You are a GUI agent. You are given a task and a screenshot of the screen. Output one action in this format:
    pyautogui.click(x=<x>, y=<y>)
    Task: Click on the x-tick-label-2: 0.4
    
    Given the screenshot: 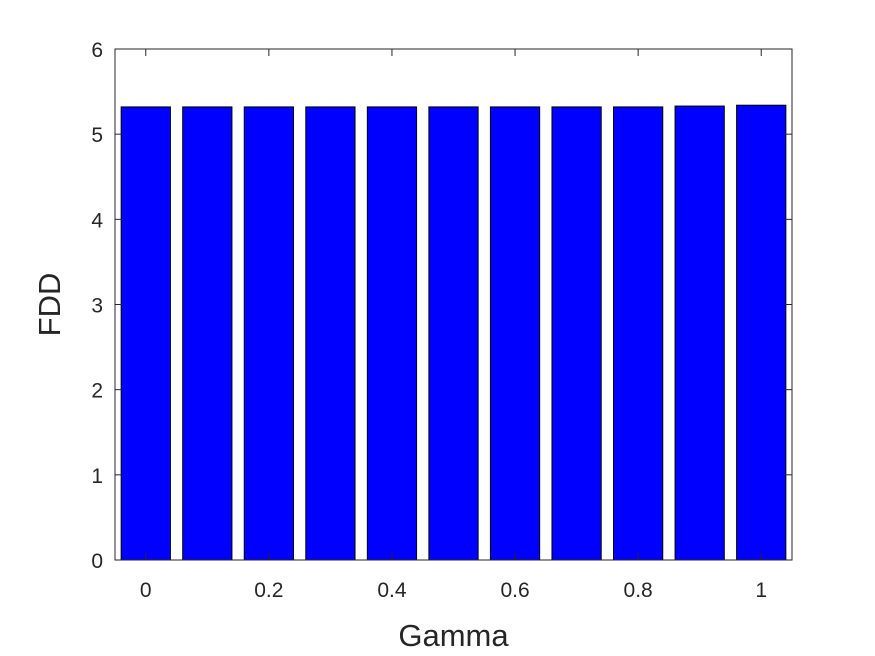 What is the action you would take?
    pyautogui.click(x=392, y=590)
    